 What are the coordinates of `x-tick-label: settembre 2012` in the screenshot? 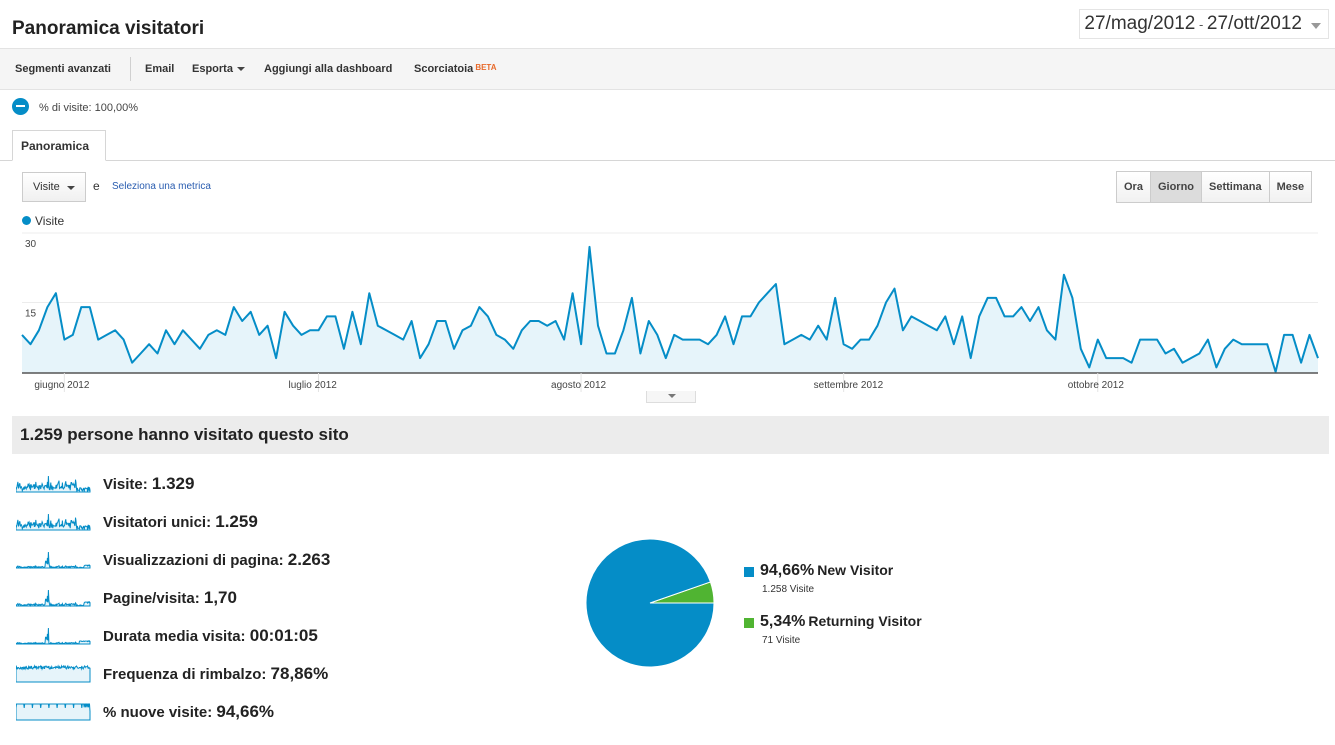 It's located at (849, 385).